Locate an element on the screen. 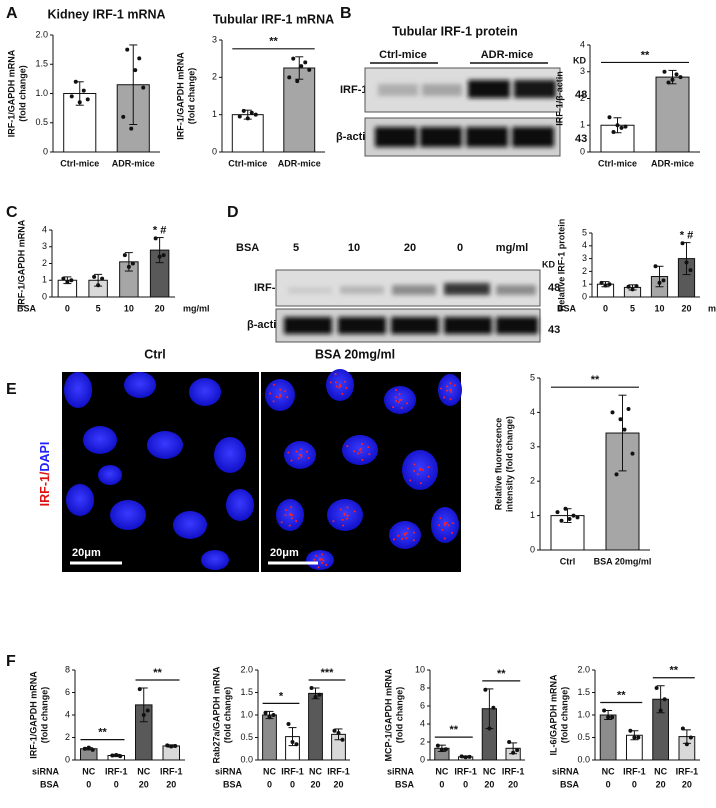 This screenshot has width=716, height=808. y-axis-label: MCP-1/GAPDH mRNA is located at coordinates (388, 715).